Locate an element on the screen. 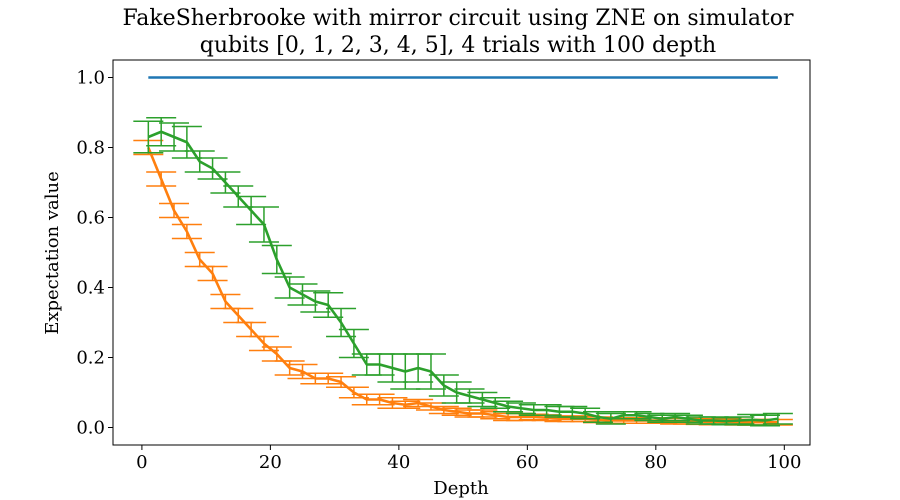 This screenshot has height=500, width=900. y-tick-label: 1.0 is located at coordinates (90, 78).